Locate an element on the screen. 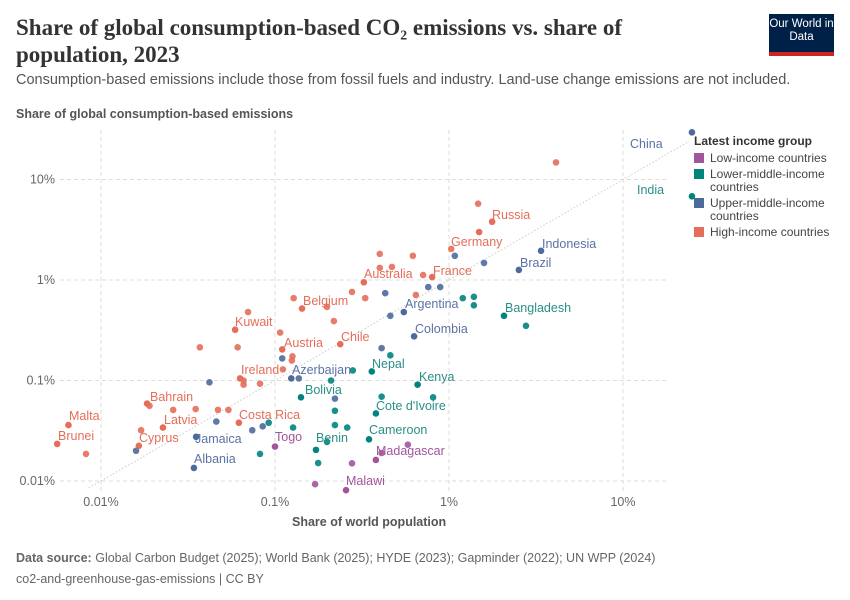 The image size is (850, 600). point-label: France is located at coordinates (452, 271).